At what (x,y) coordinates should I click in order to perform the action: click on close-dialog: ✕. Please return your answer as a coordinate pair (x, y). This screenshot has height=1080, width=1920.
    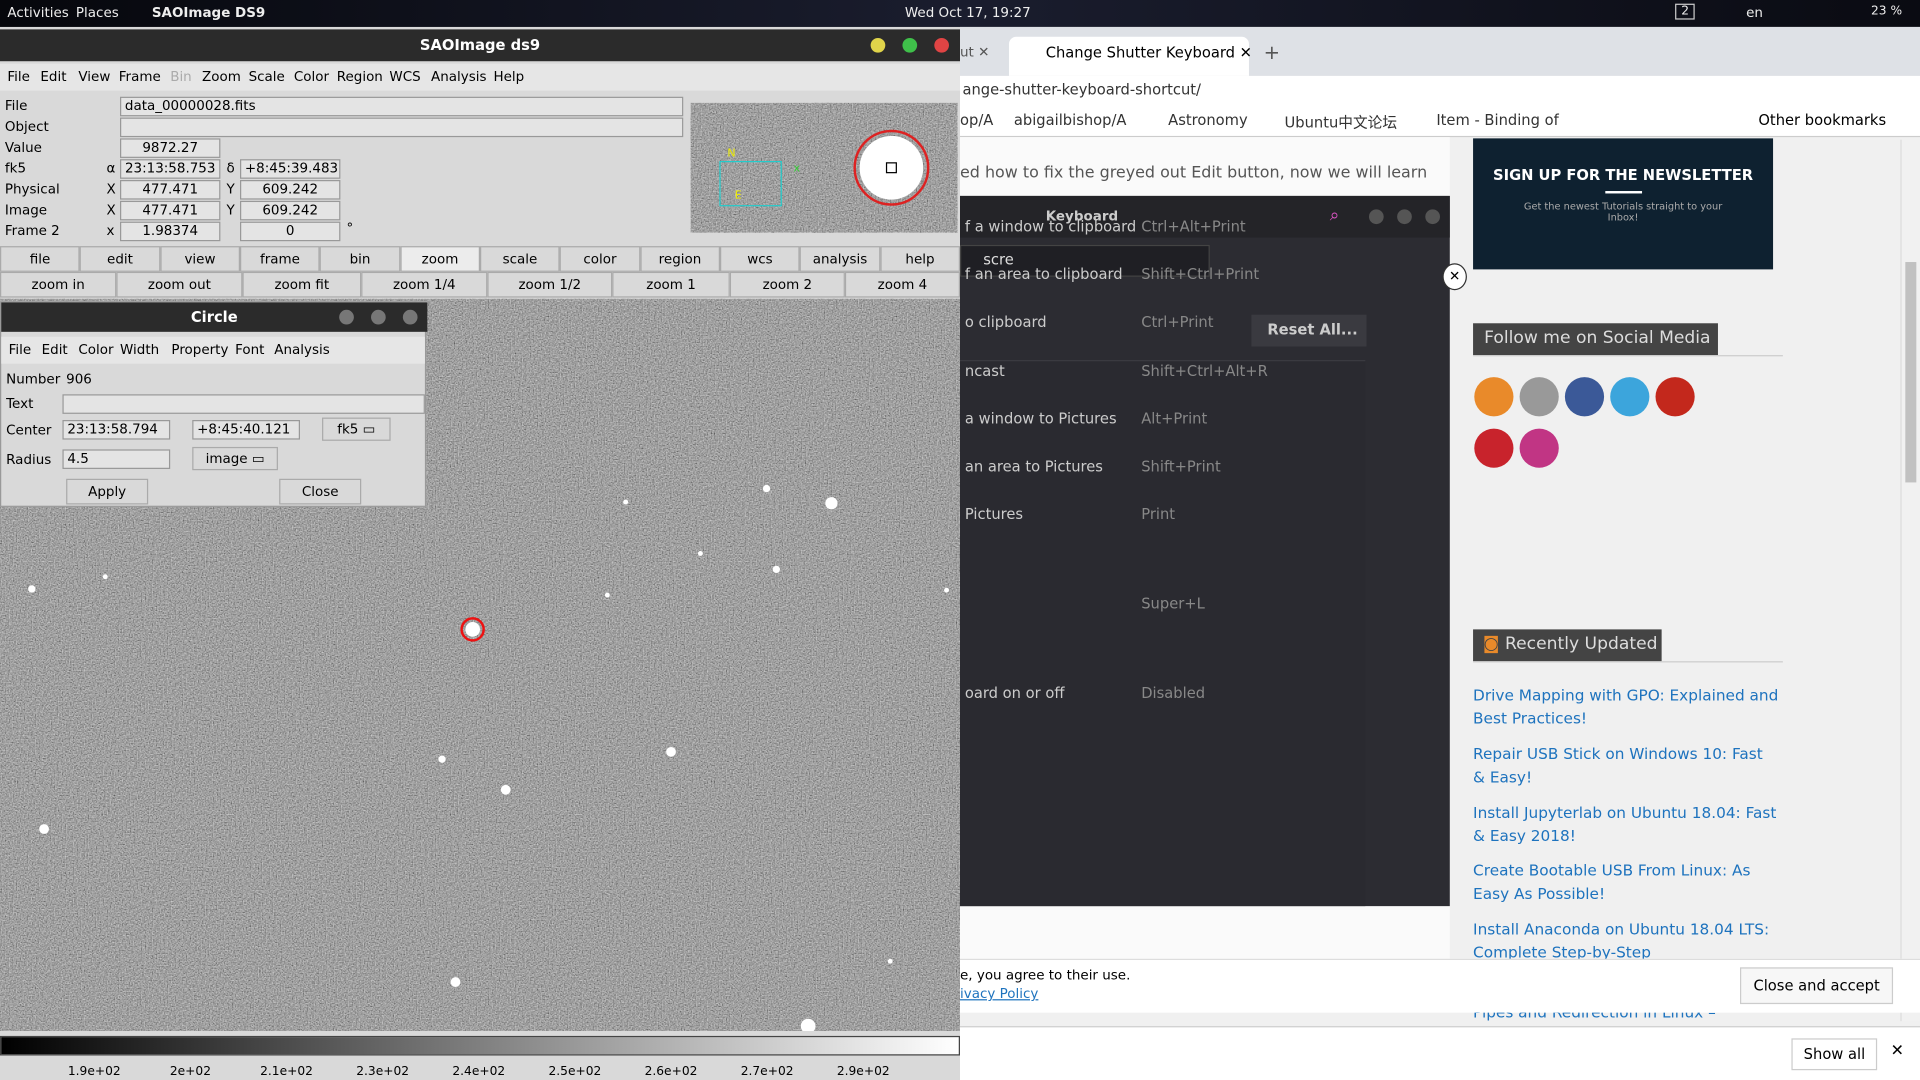
    Looking at the image, I should click on (1454, 277).